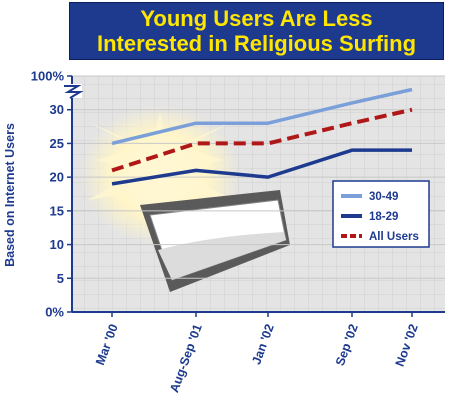 The width and height of the screenshot is (450, 412). I want to click on x-tick-label: Sep '02, so click(347, 344).